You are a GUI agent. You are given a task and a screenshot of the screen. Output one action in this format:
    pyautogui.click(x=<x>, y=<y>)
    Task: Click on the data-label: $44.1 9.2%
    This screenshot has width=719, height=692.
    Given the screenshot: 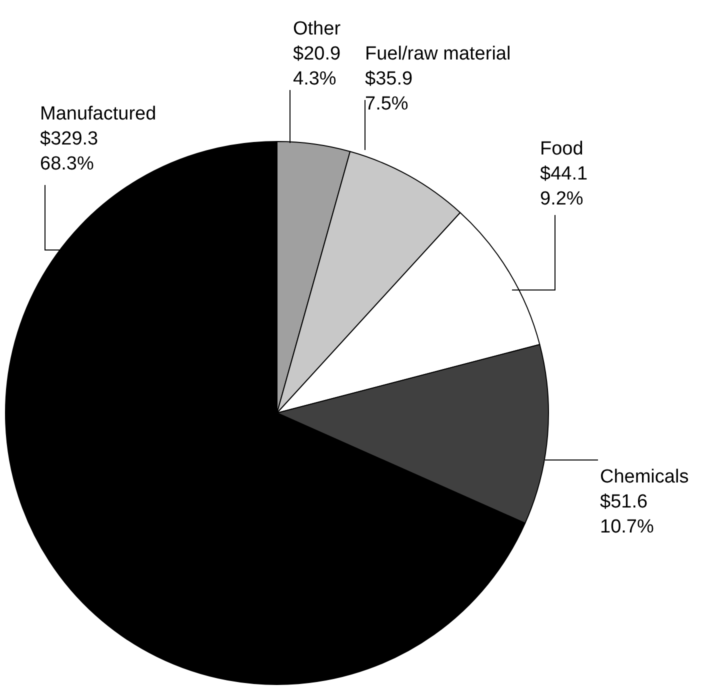 What is the action you would take?
    pyautogui.click(x=564, y=187)
    